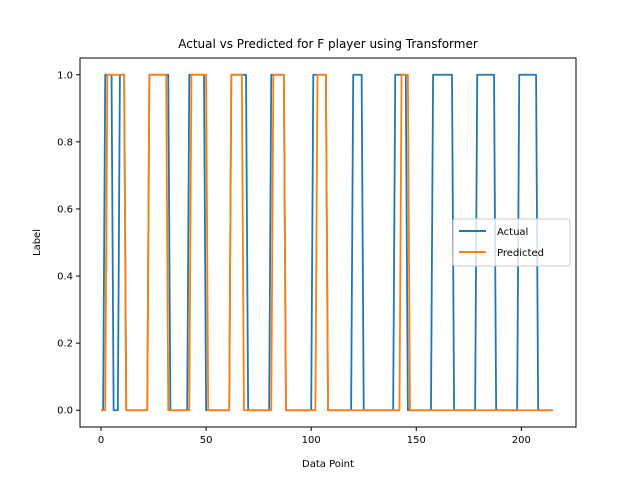 The width and height of the screenshot is (640, 480). I want to click on x-tick-label: 200, so click(521, 440).